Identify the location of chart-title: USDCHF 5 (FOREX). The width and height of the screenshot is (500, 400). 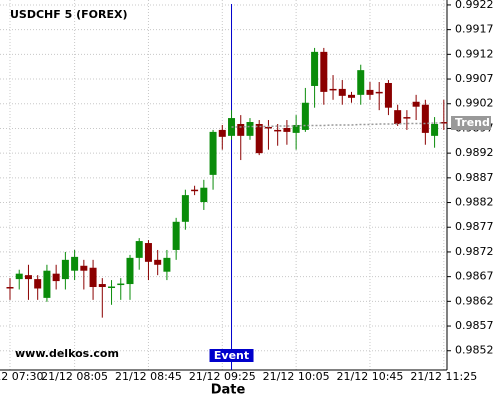
(68, 14).